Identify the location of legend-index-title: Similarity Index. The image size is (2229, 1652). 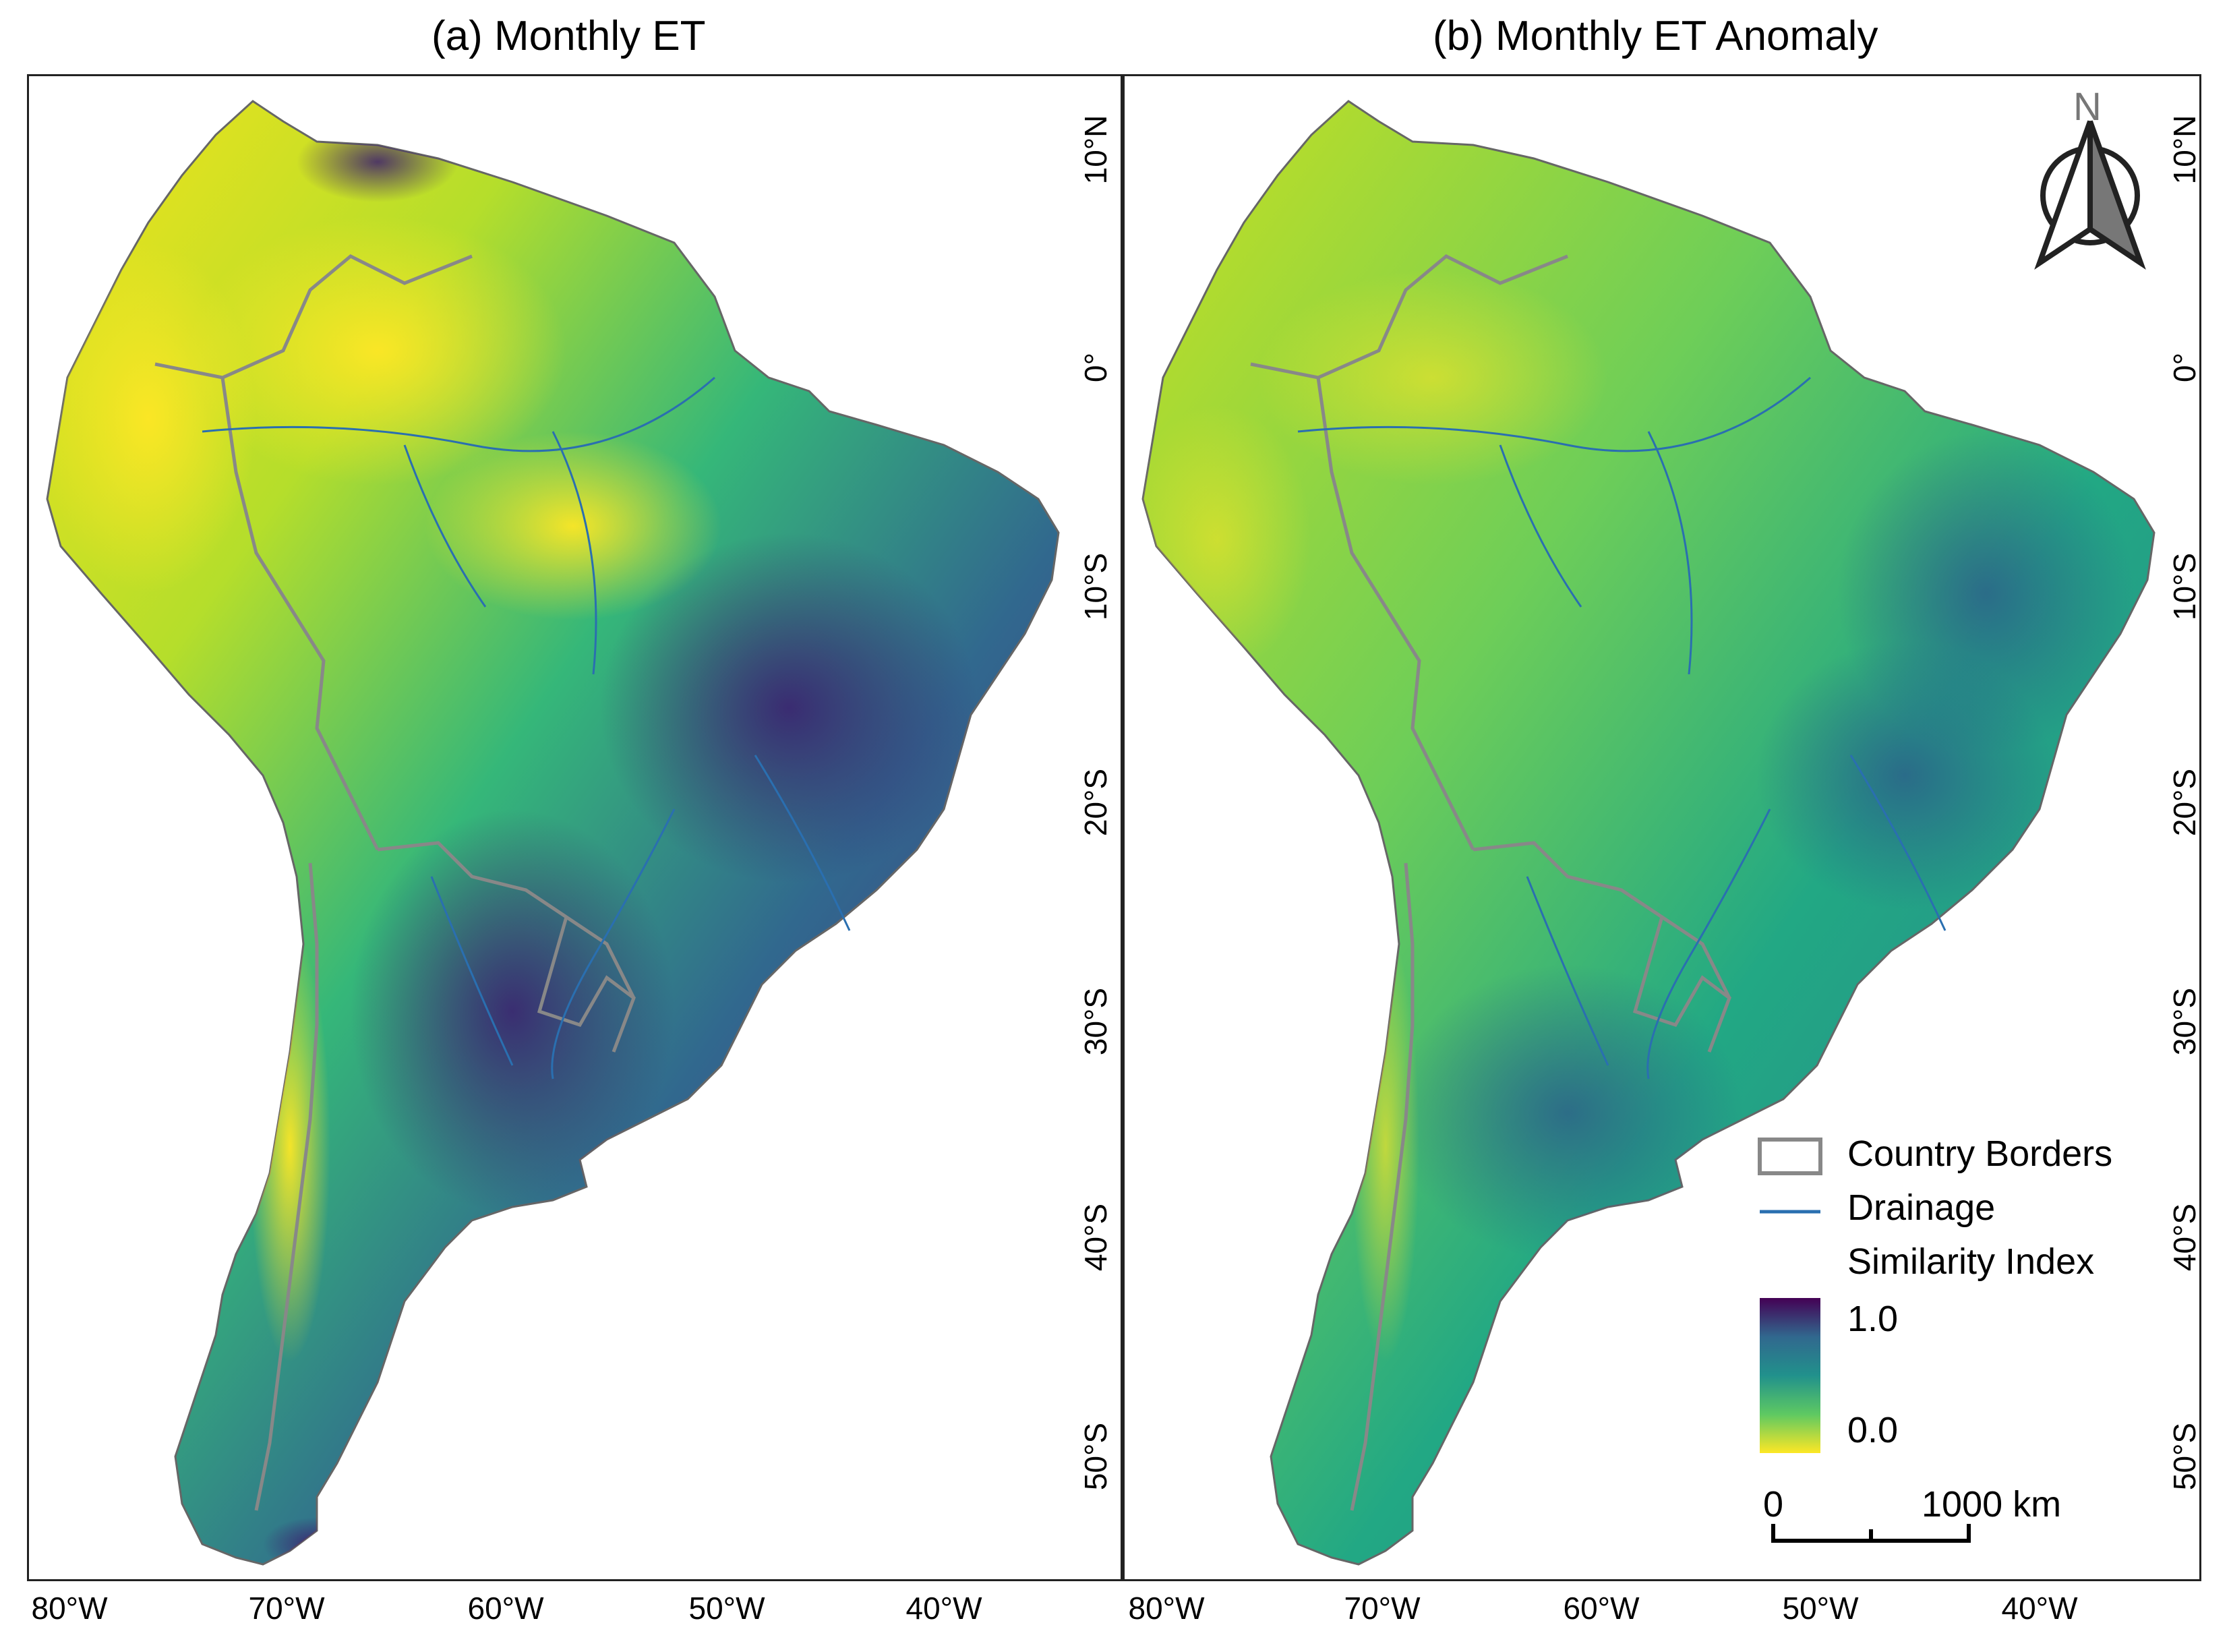
(1971, 1261).